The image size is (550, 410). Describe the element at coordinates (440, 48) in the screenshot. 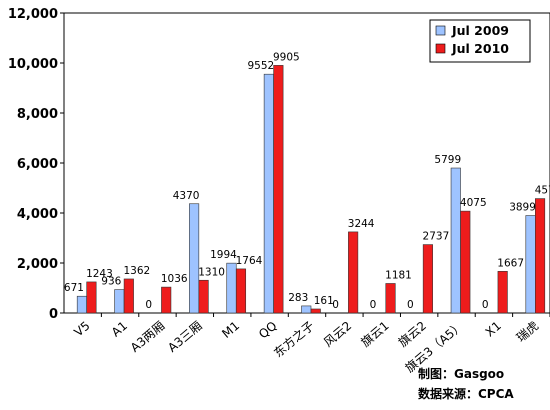

I see `legend-swatch-jul-2010` at that location.